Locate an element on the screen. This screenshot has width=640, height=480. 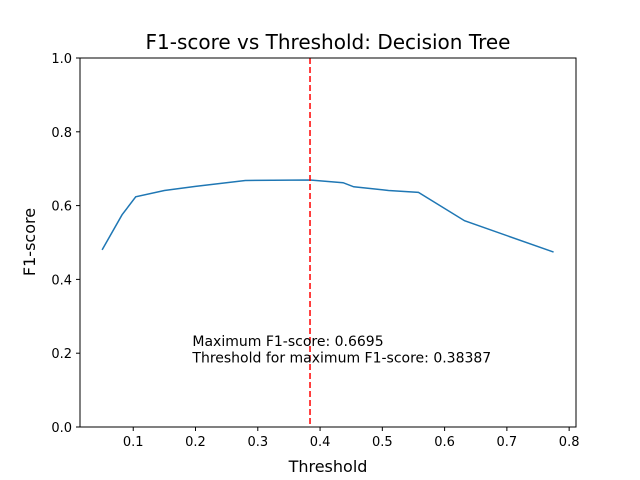
x-axis-label: Threshold is located at coordinates (328, 466).